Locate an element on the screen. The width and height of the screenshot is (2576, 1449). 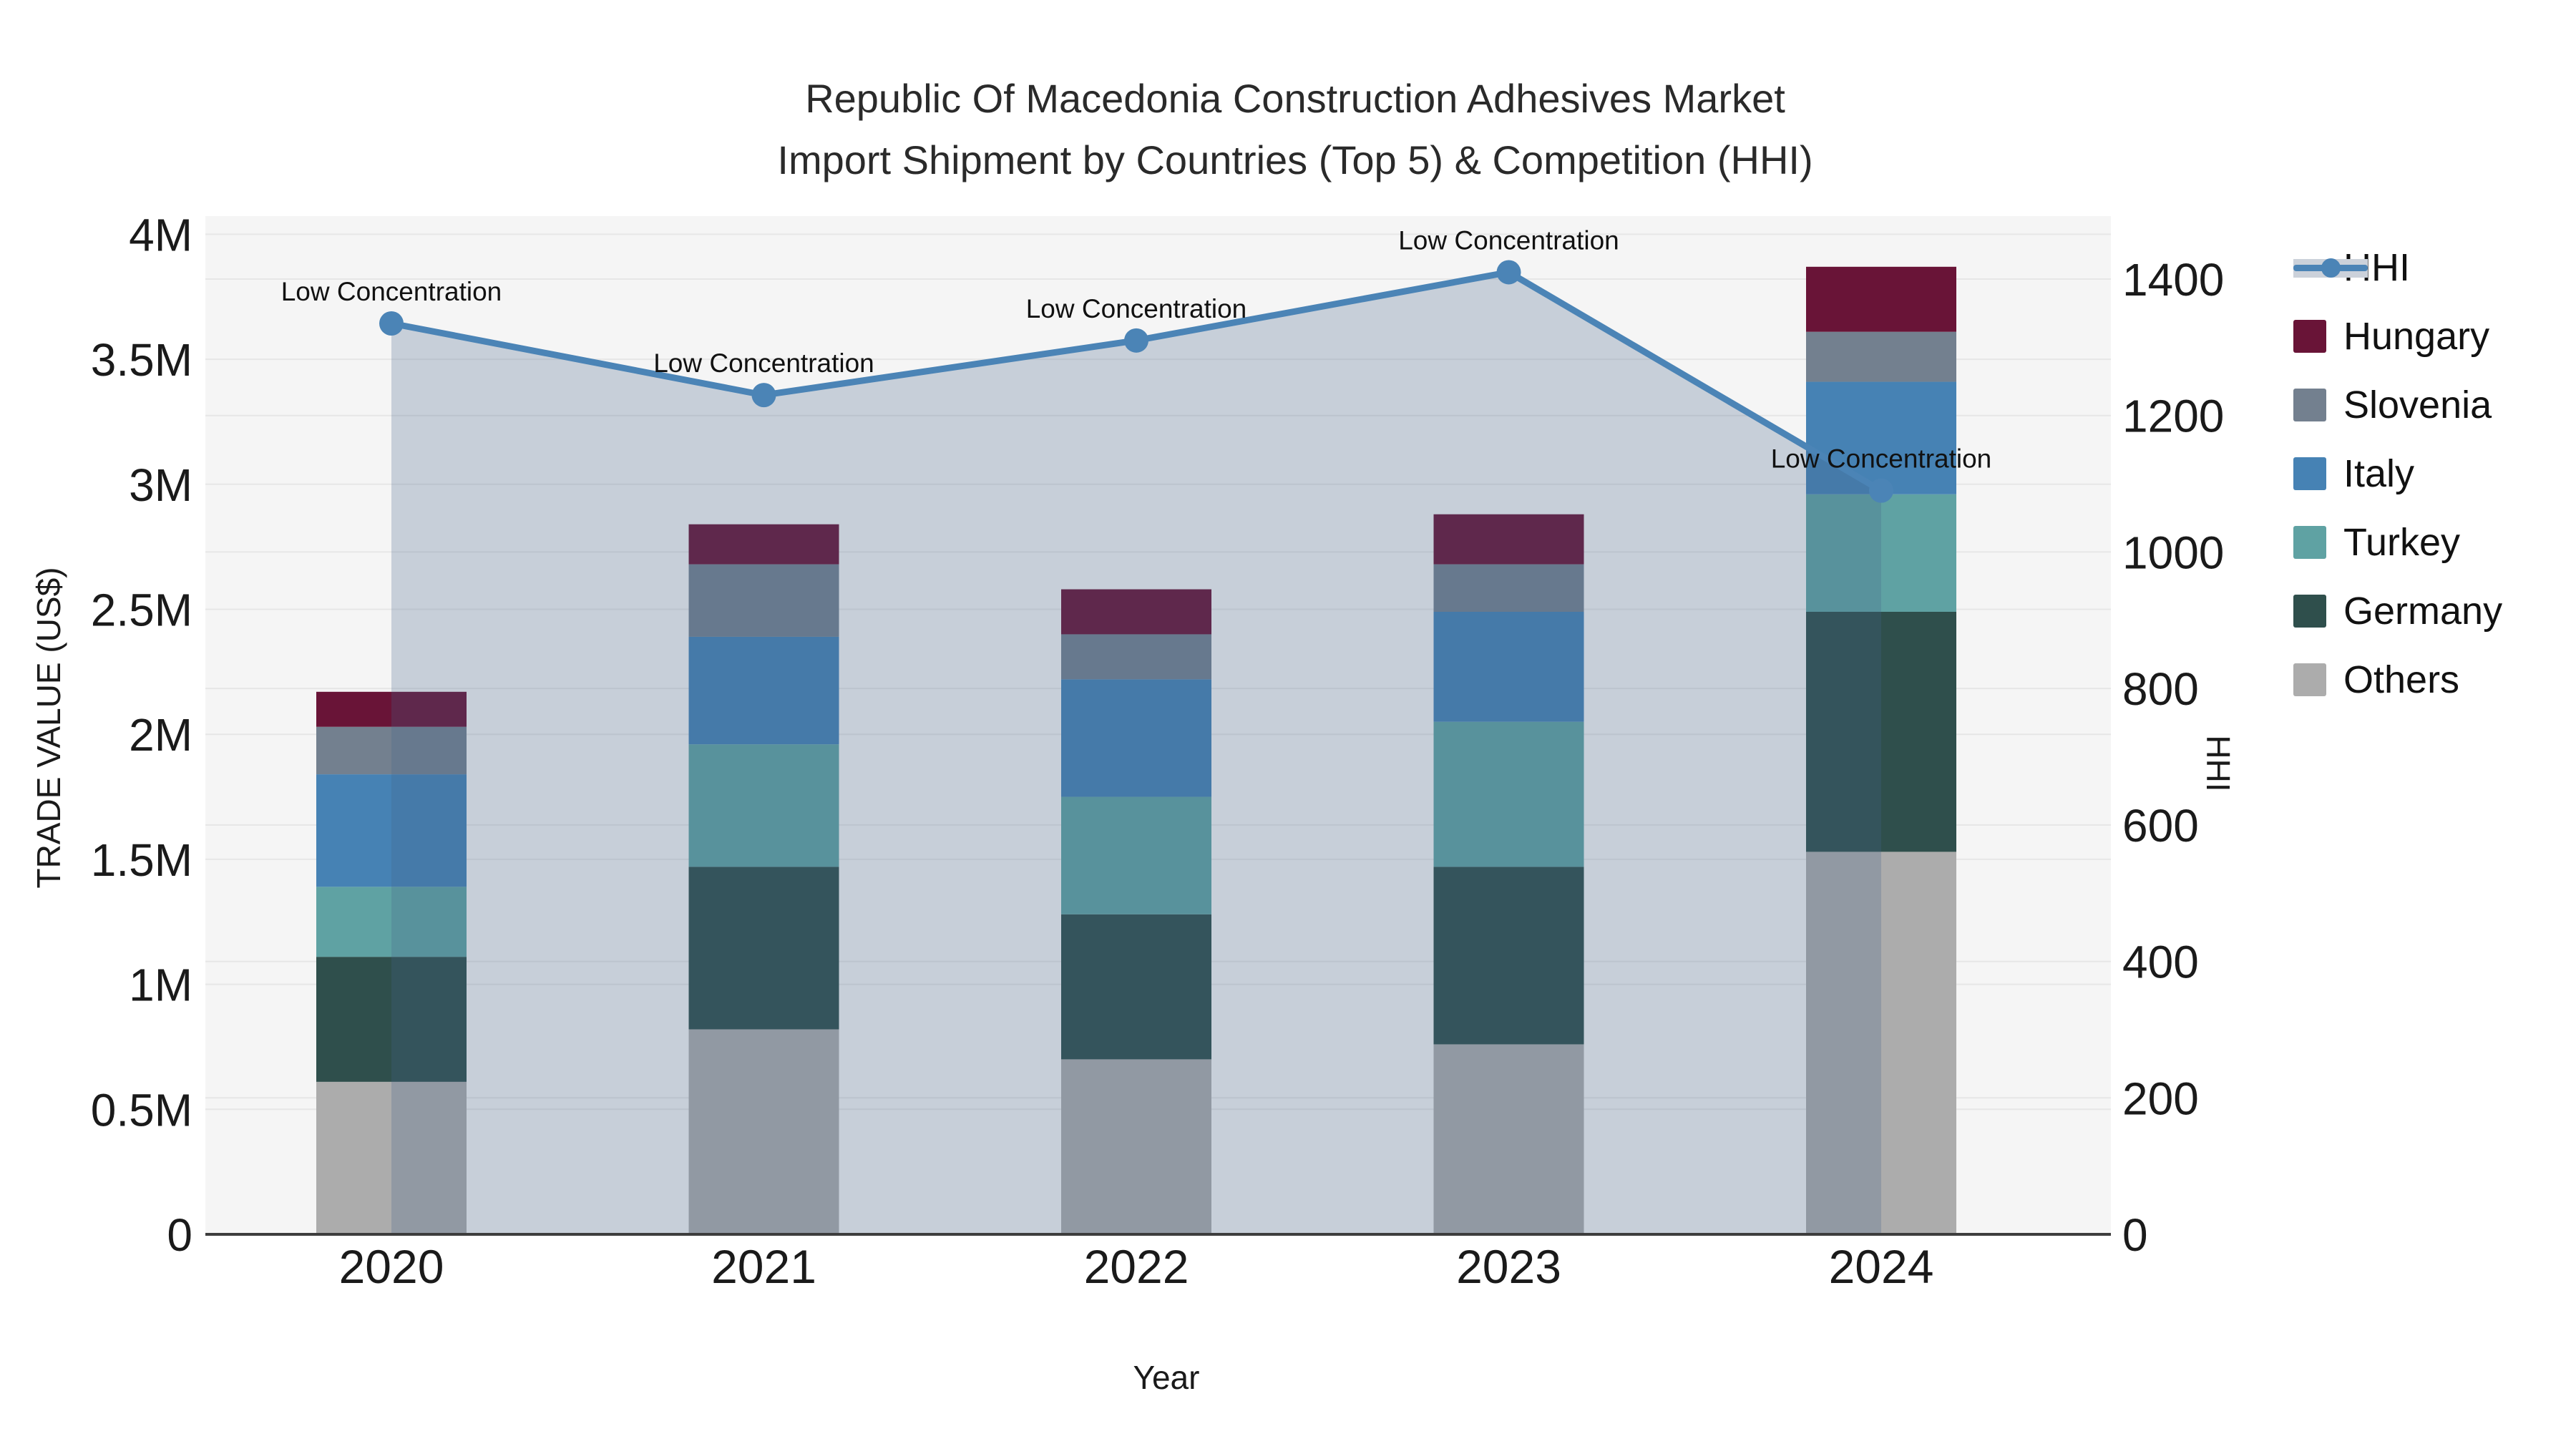
y-right-tick-1400: 1400 is located at coordinates (2173, 280).